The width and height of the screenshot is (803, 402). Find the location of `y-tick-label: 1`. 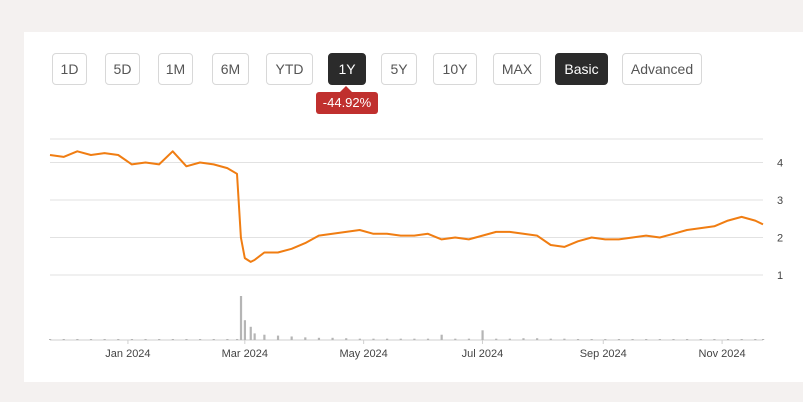

y-tick-label: 1 is located at coordinates (780, 276).